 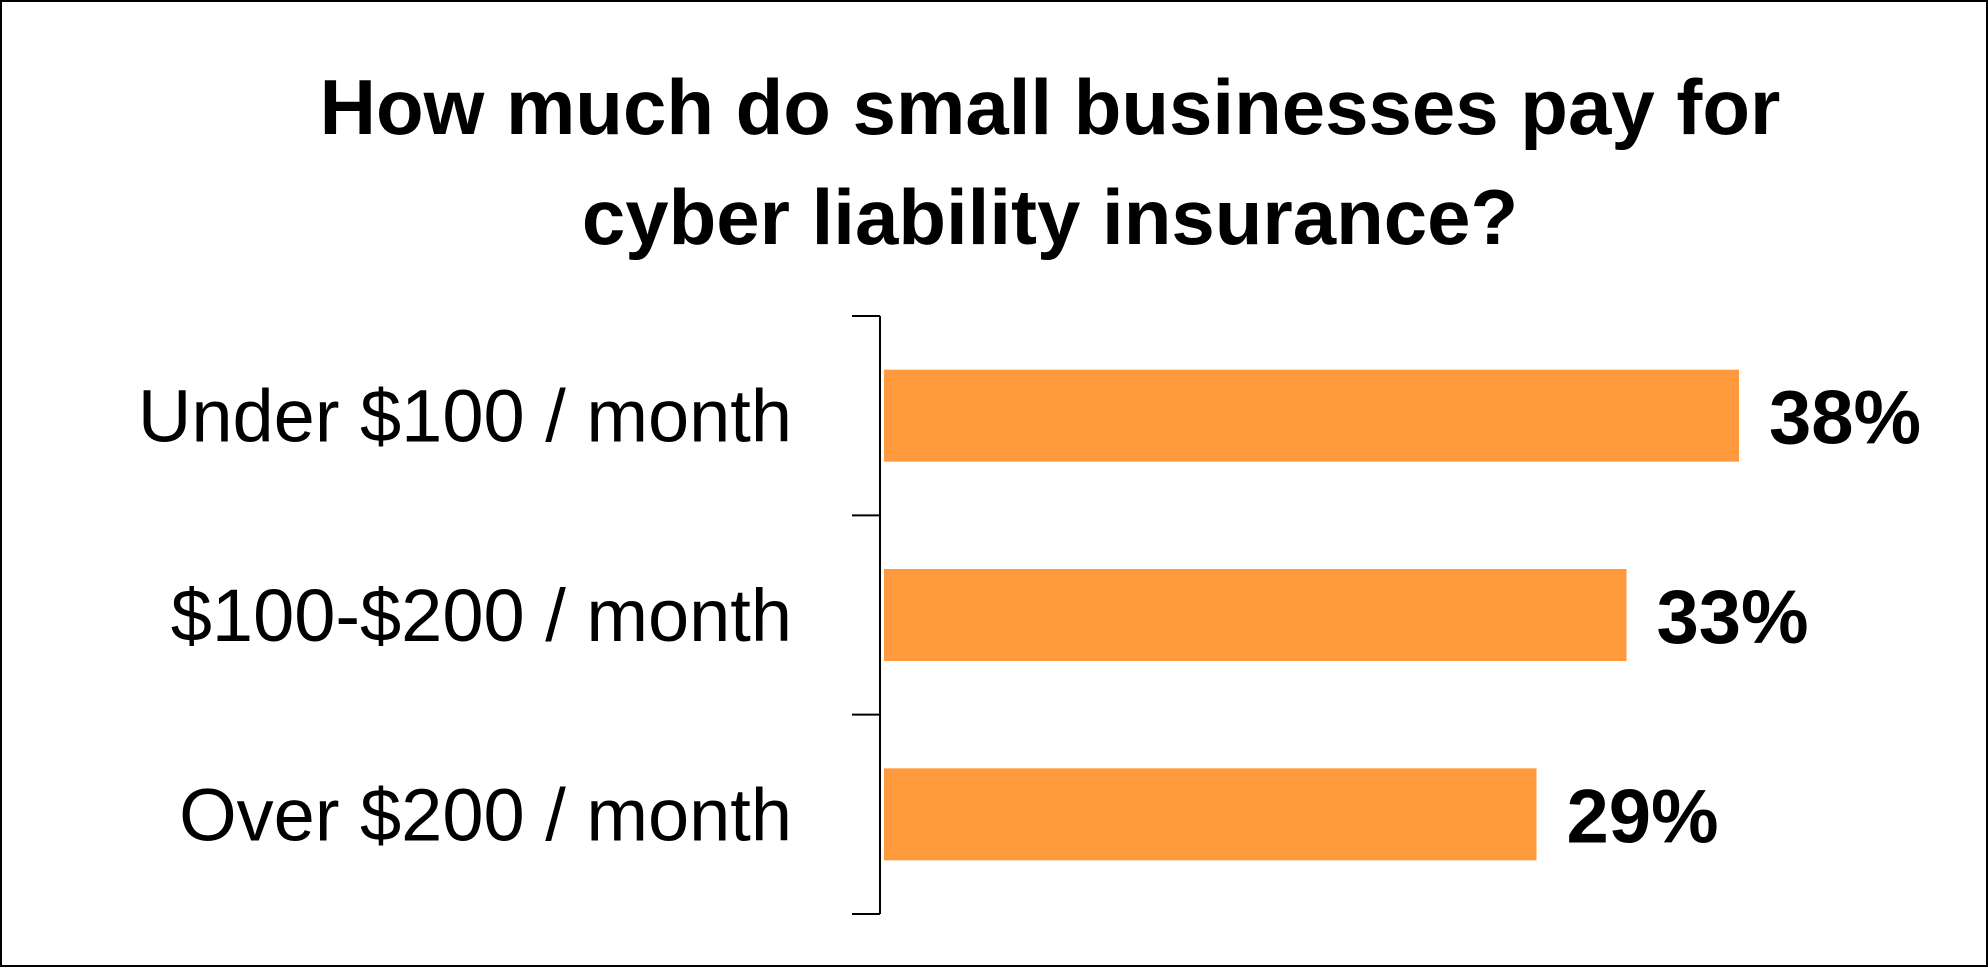 What do you see at coordinates (485, 814) in the screenshot?
I see `category-label-3: Over $200 / month` at bounding box center [485, 814].